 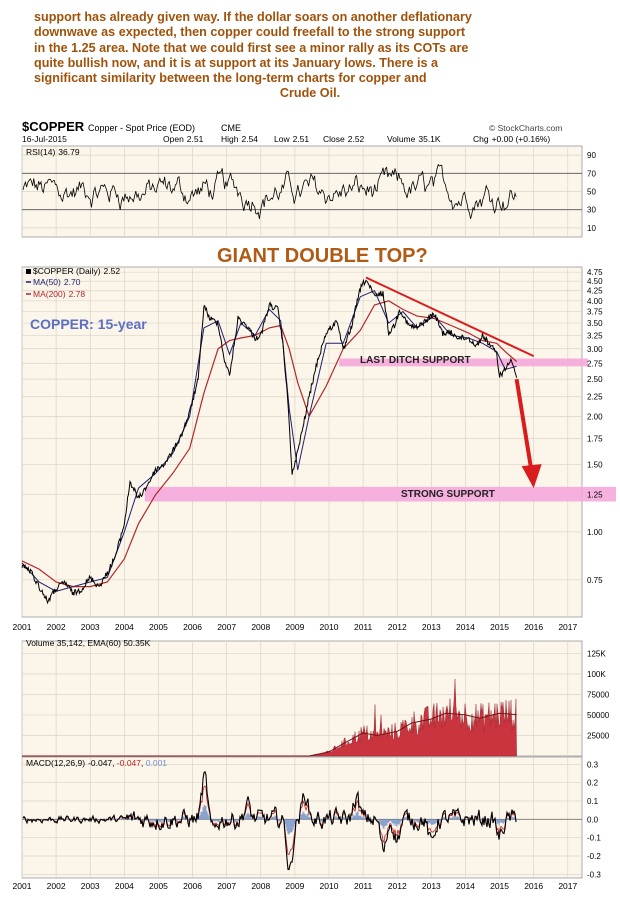 I want to click on strong-support-label: STRONG SUPPORT, so click(x=448, y=494).